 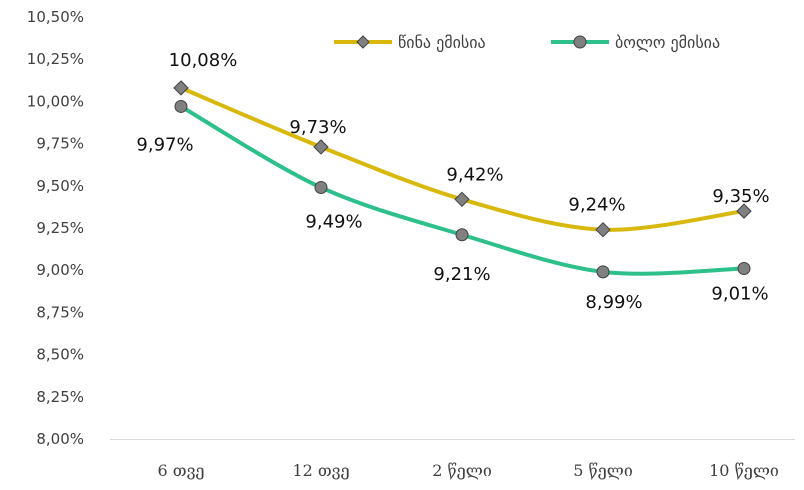 I want to click on legend-label: წინა ემისია, so click(x=442, y=42).